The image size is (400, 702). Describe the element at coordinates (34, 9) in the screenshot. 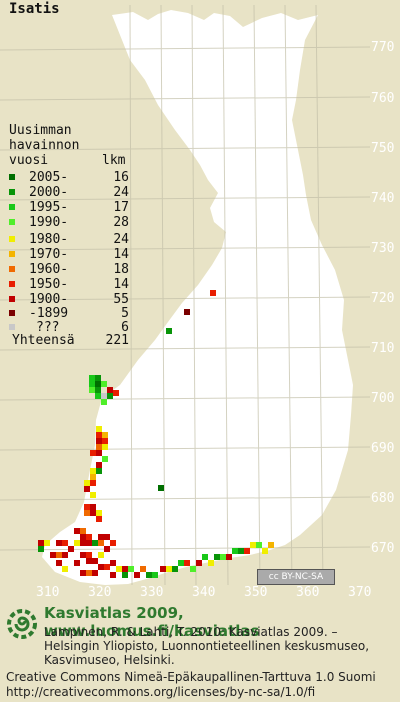

I see `species-name: Isatis` at that location.